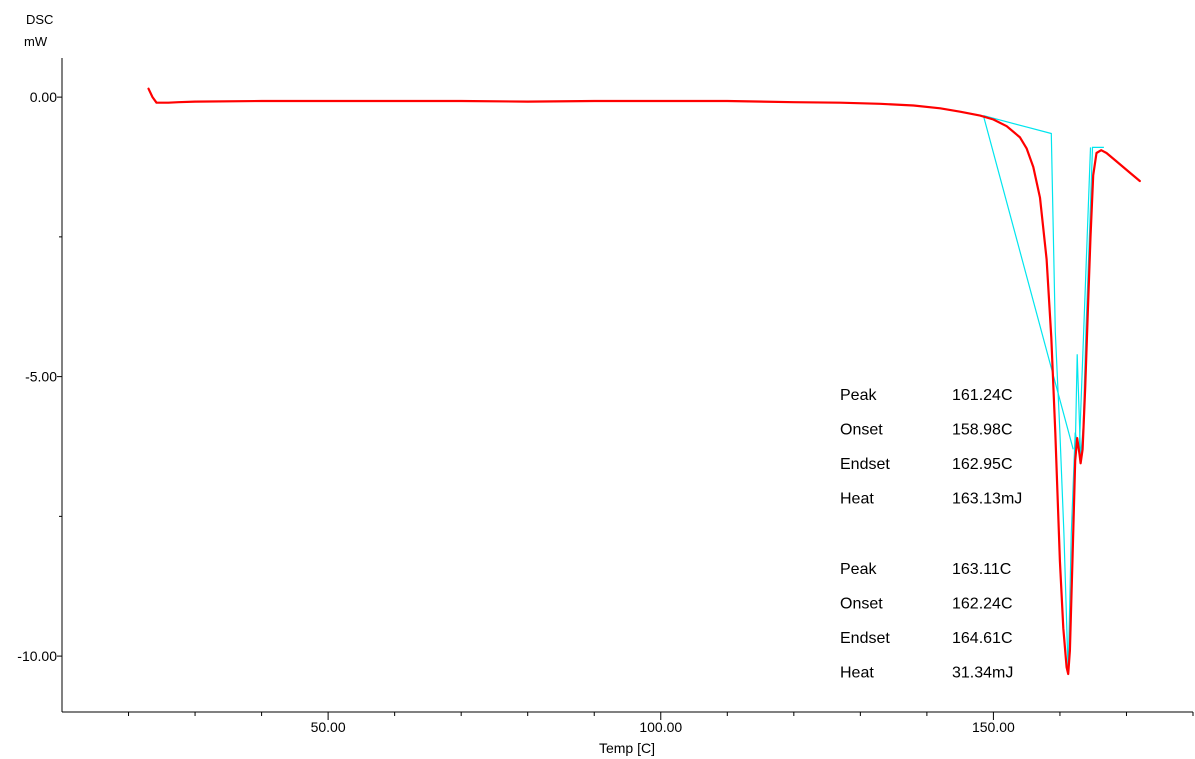 The width and height of the screenshot is (1195, 759). What do you see at coordinates (39, 19) in the screenshot?
I see `y-axis-label: DSC` at bounding box center [39, 19].